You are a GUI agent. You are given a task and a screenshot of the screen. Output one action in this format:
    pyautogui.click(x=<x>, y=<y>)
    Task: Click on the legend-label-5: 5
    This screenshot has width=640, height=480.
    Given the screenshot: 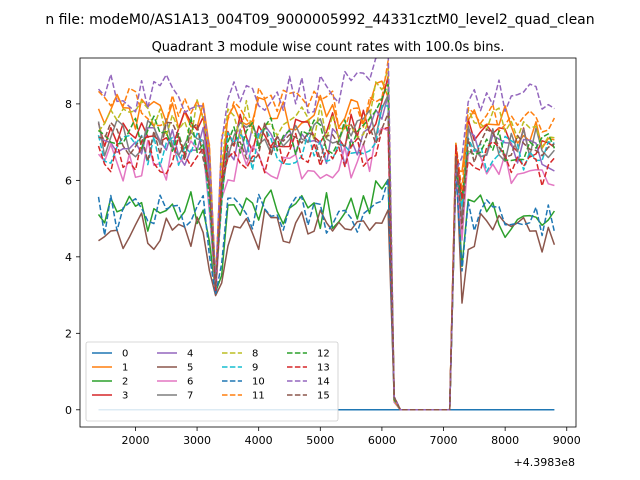 What is the action you would take?
    pyautogui.click(x=190, y=368)
    